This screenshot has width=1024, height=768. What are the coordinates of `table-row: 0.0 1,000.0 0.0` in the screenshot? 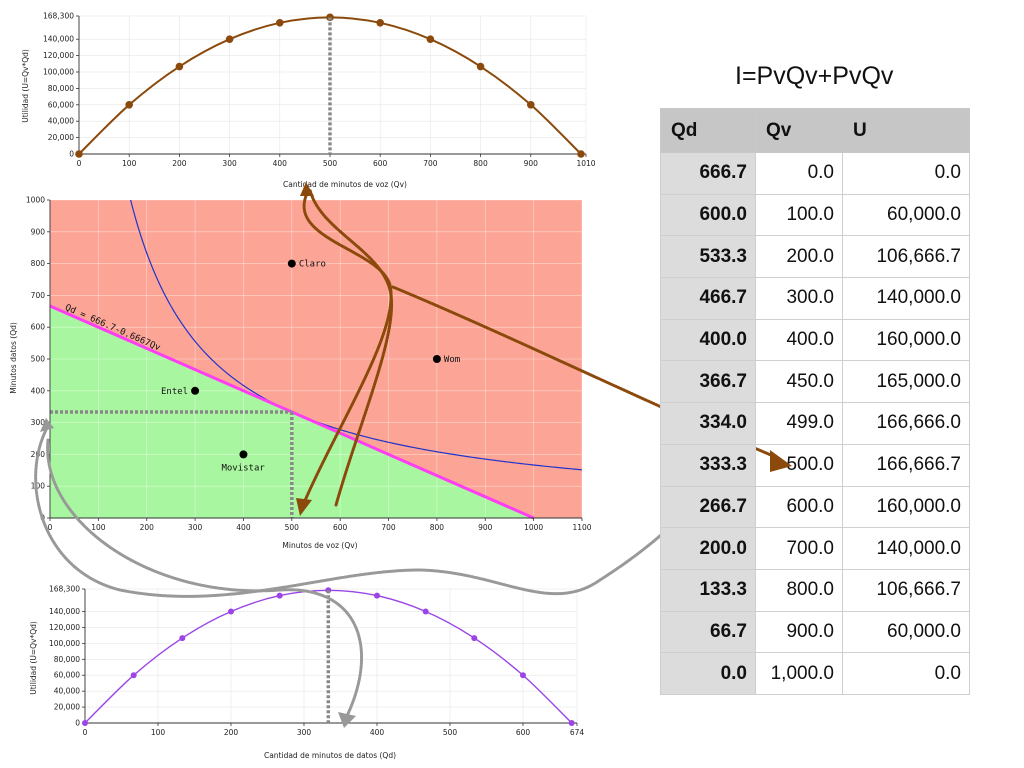 It's located at (815, 673).